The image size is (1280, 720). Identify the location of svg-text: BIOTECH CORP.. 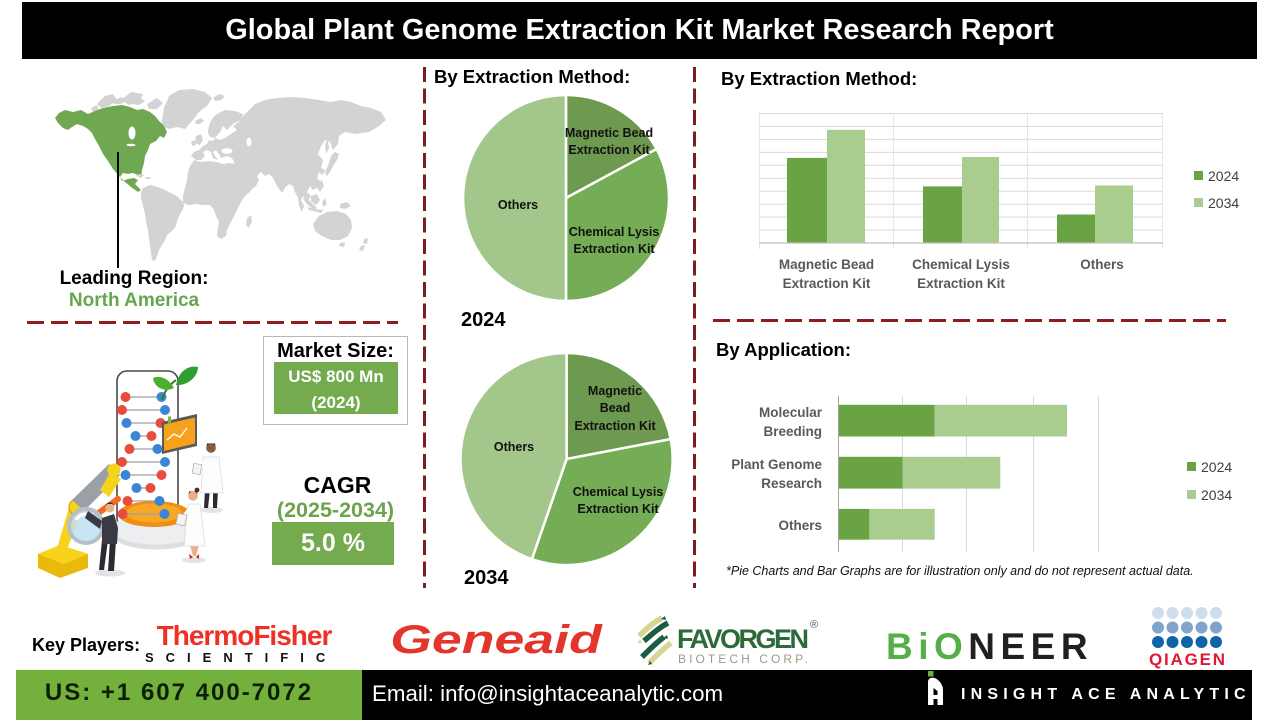
(743, 659).